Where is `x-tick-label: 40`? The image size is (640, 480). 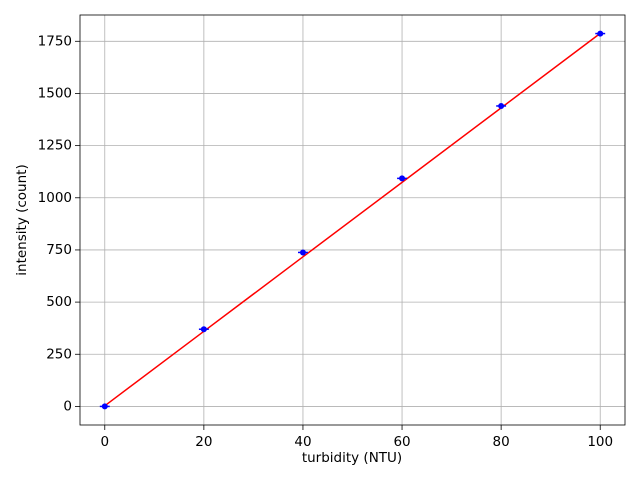 x-tick-label: 40 is located at coordinates (302, 442).